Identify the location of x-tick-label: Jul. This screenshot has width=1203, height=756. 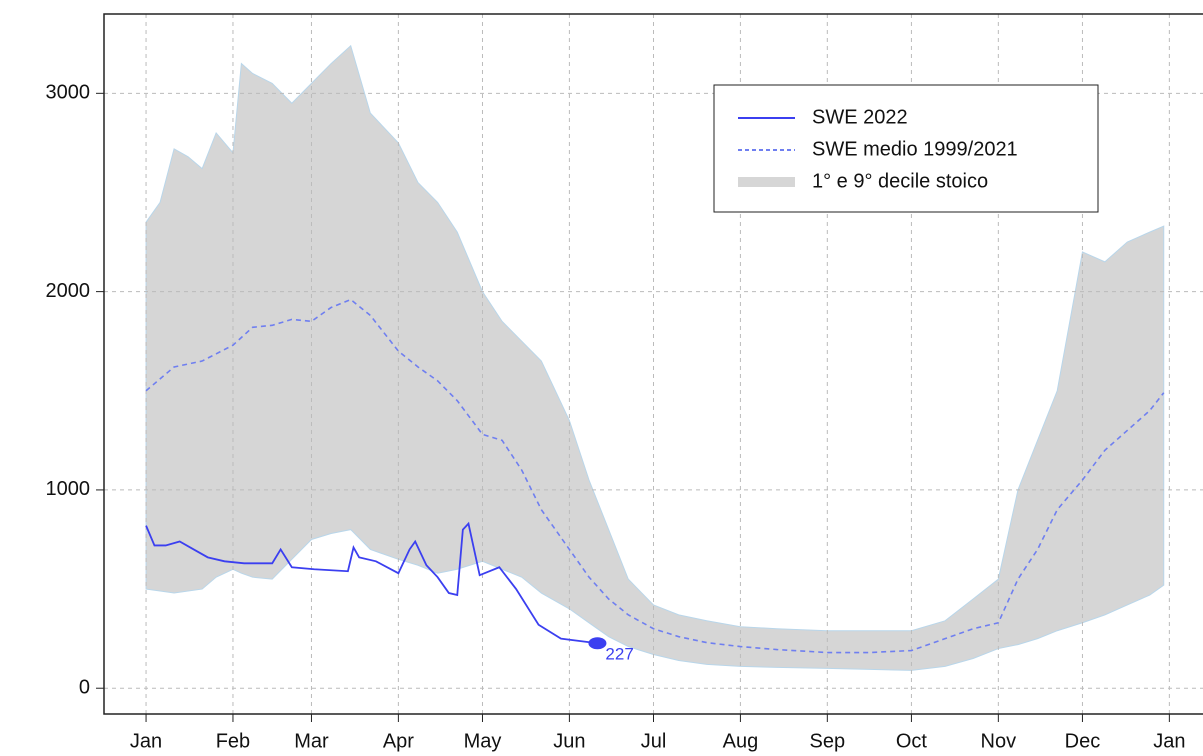
(654, 741).